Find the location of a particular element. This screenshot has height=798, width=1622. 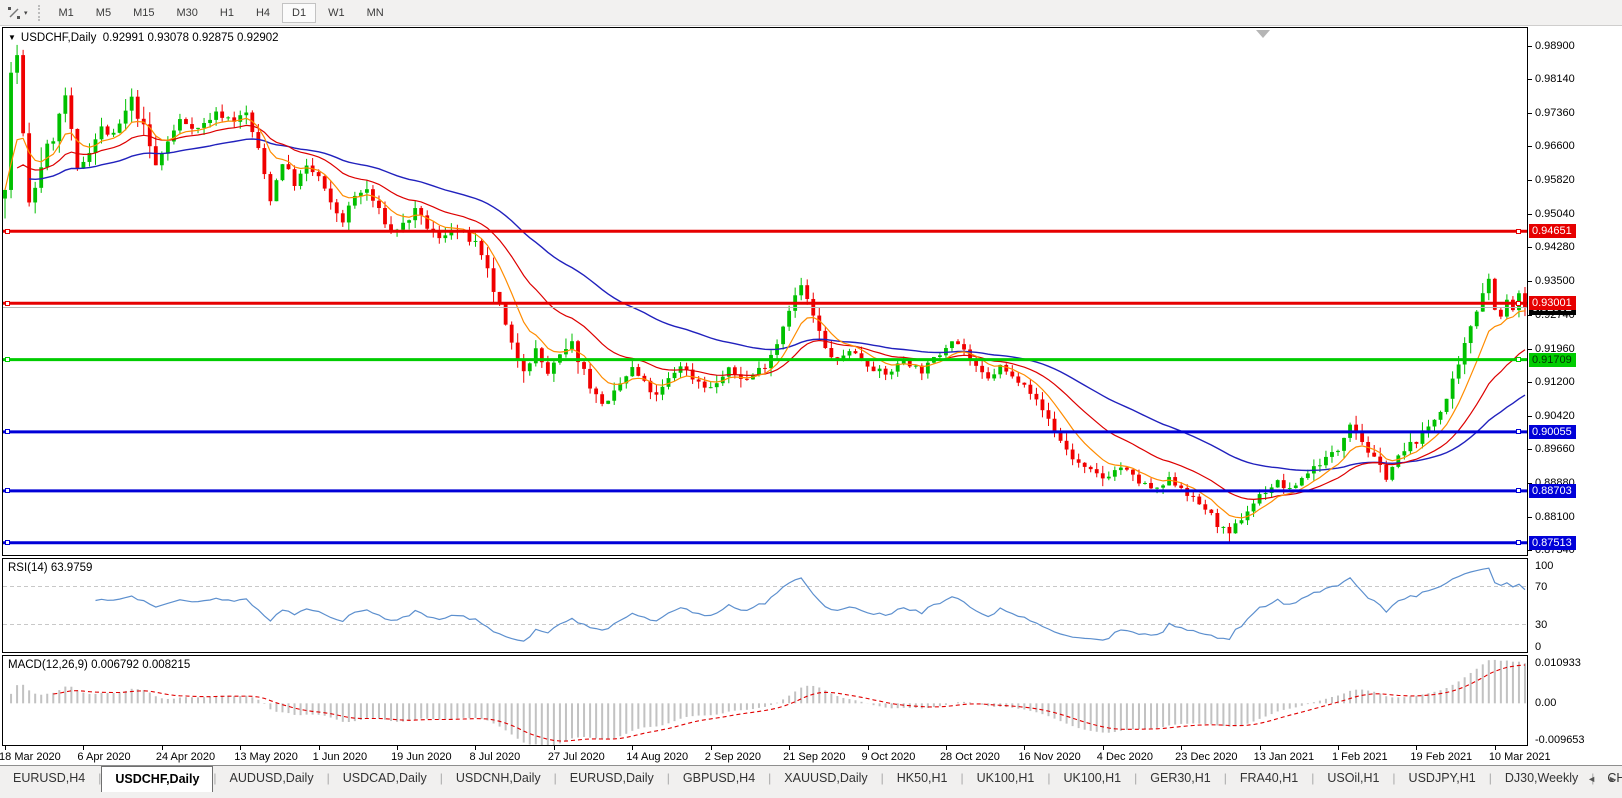

date-tick-label: 6 Apr 2020 is located at coordinates (104, 757).